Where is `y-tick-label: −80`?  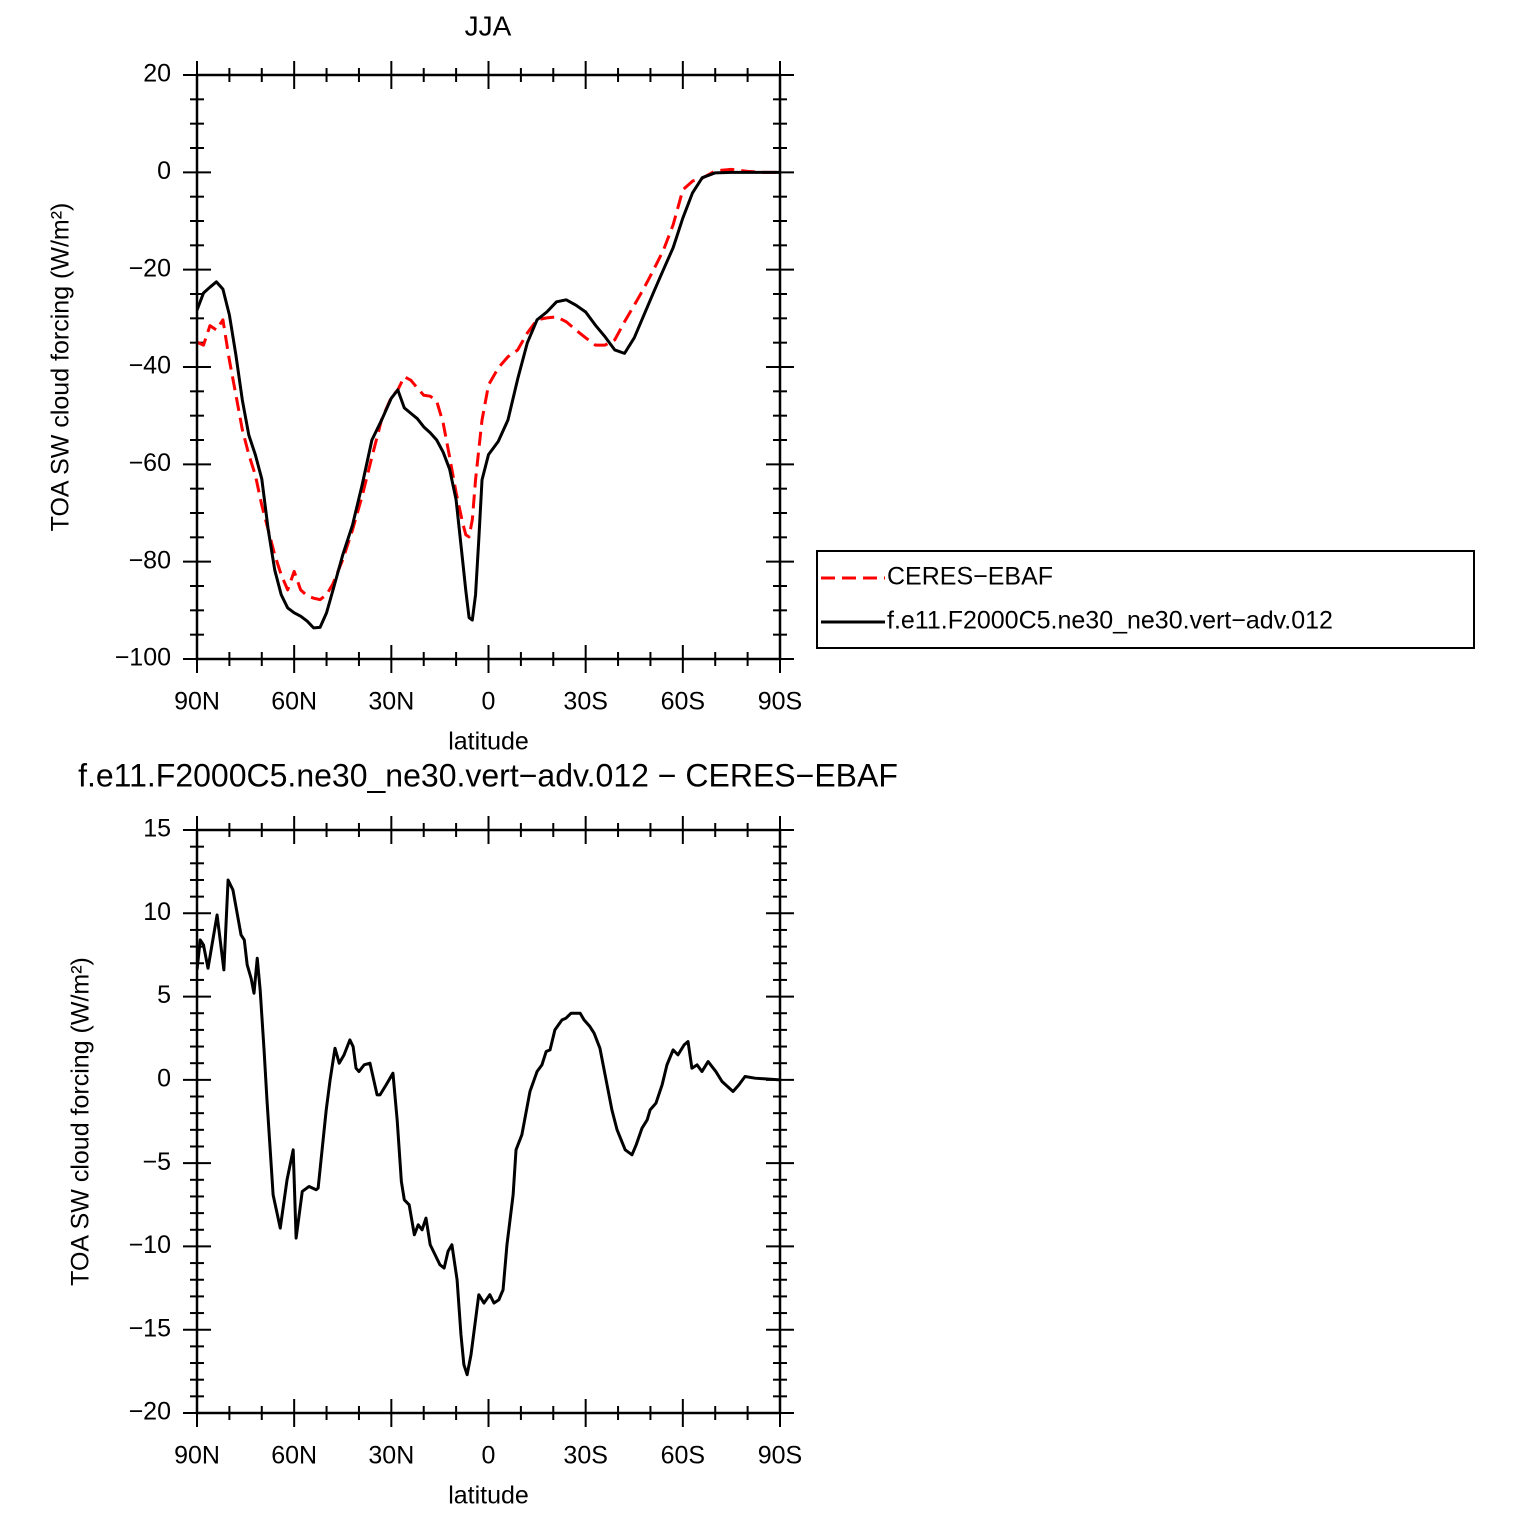 y-tick-label: −80 is located at coordinates (150, 560).